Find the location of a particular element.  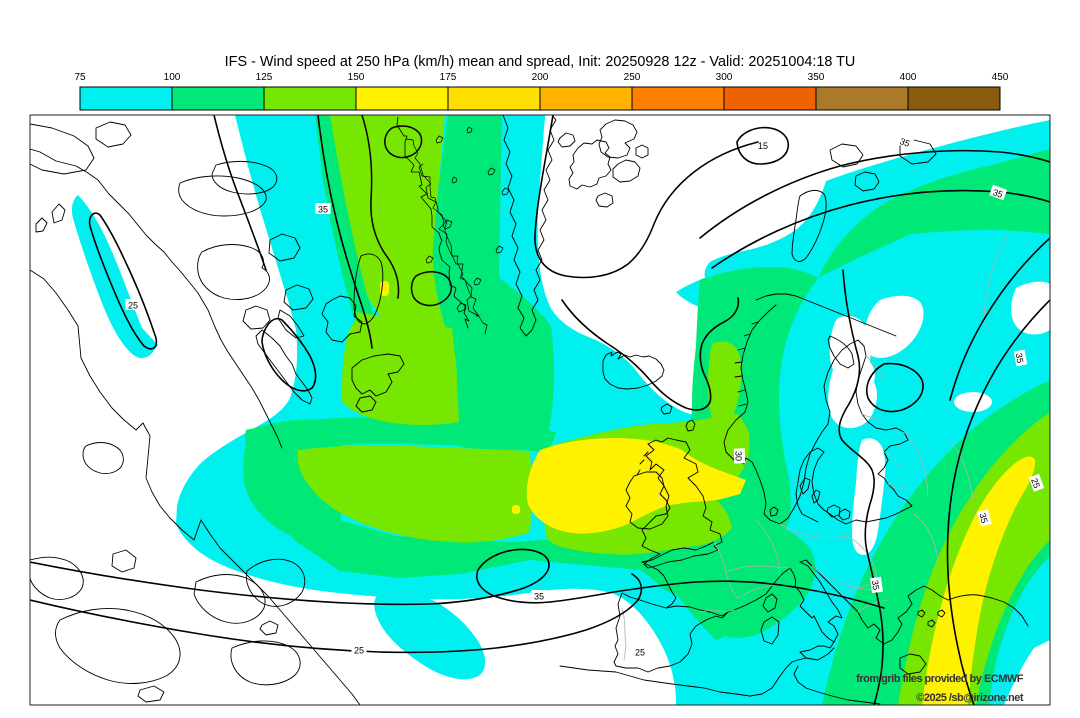

svg-text: 150 is located at coordinates (356, 77).